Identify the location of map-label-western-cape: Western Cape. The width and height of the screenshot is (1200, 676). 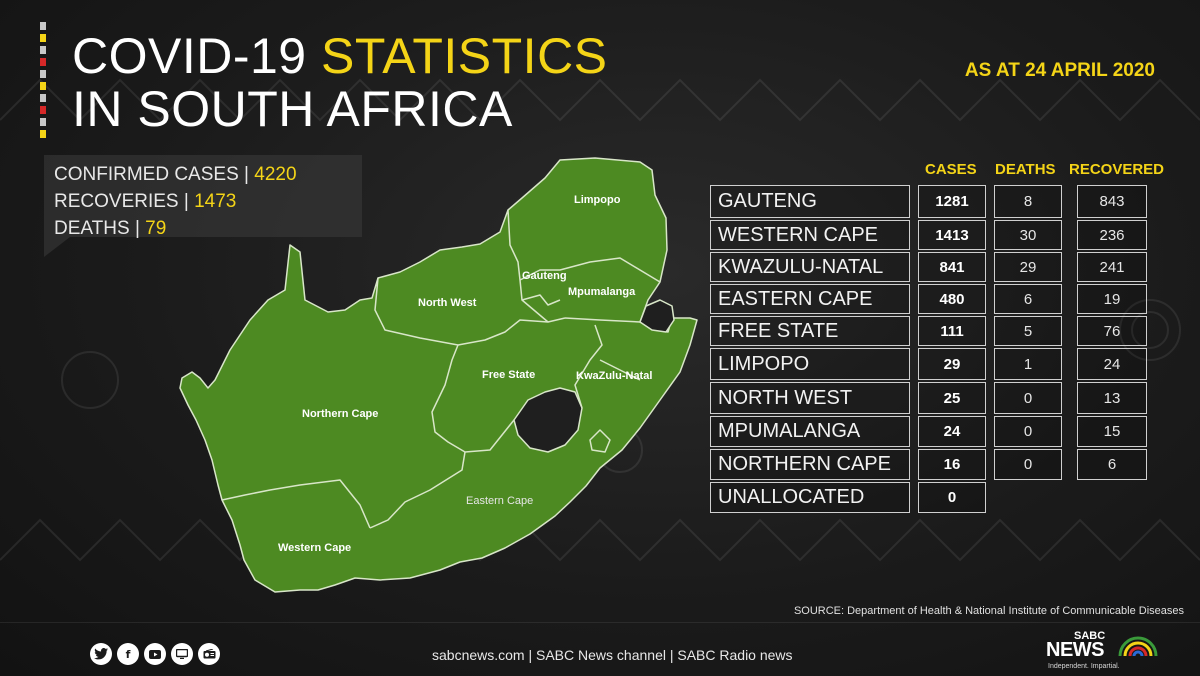
(314, 548).